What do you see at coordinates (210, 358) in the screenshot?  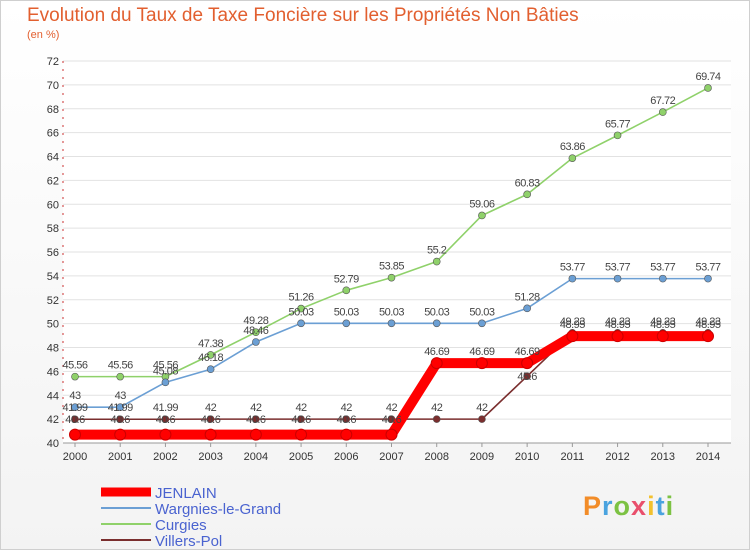 I see `data-label: 46.18` at bounding box center [210, 358].